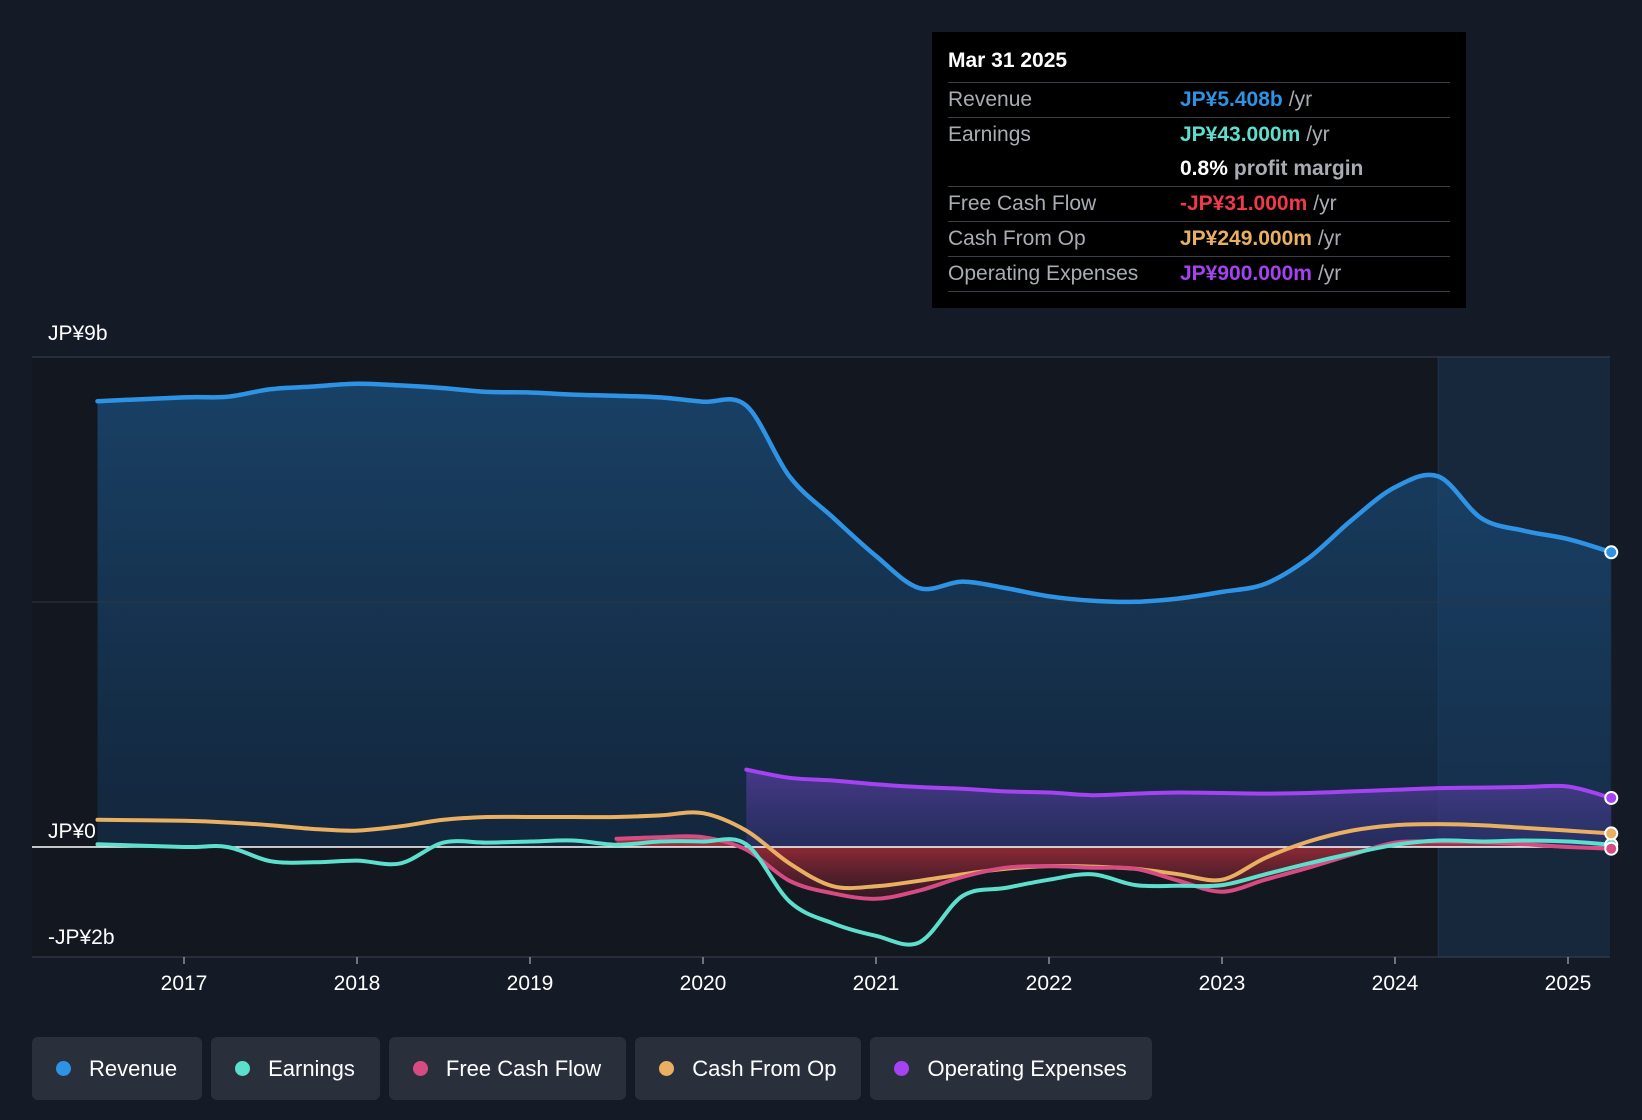  Describe the element at coordinates (1568, 983) in the screenshot. I see `x-tick-label: 2025` at that location.